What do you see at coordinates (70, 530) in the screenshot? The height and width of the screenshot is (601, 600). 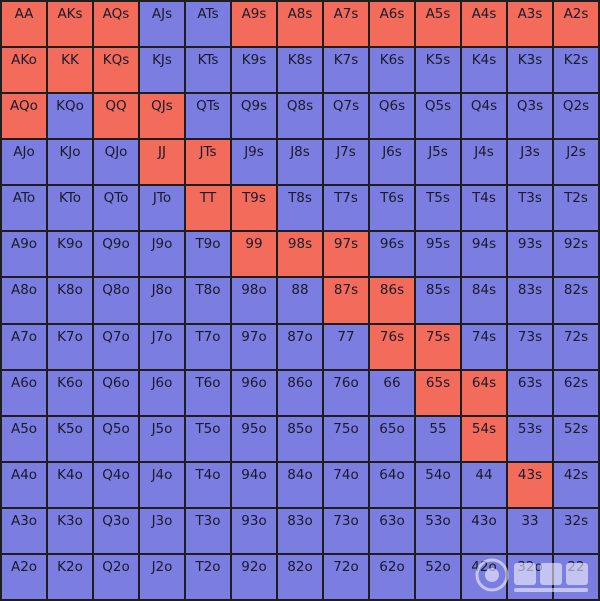 I see `hand-cell: K3o` at bounding box center [70, 530].